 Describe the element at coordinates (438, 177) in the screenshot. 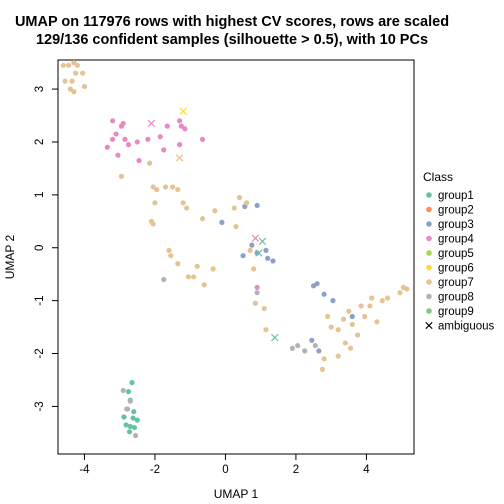

I see `legend-title: Class` at that location.